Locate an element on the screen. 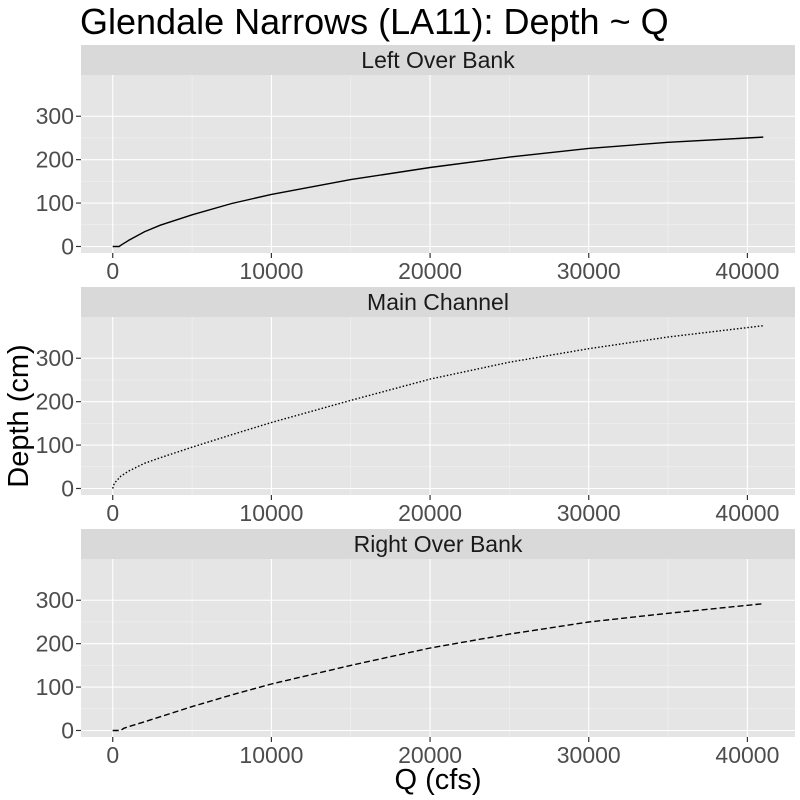 The height and width of the screenshot is (800, 800). facet-strip-label: Left Over Bank is located at coordinates (438, 60).